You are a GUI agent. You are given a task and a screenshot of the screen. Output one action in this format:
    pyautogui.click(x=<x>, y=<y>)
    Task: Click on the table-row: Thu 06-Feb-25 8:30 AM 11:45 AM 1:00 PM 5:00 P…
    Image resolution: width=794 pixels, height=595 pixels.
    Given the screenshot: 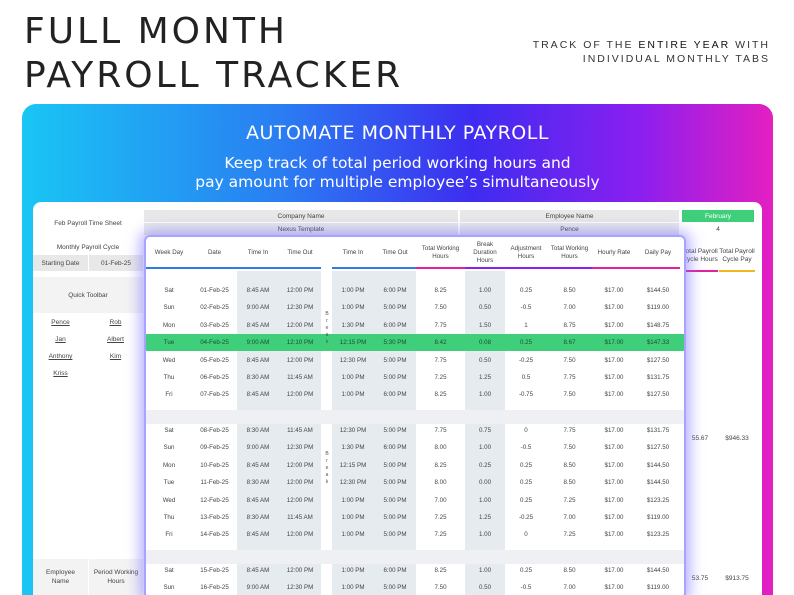 What is the action you would take?
    pyautogui.click(x=415, y=377)
    